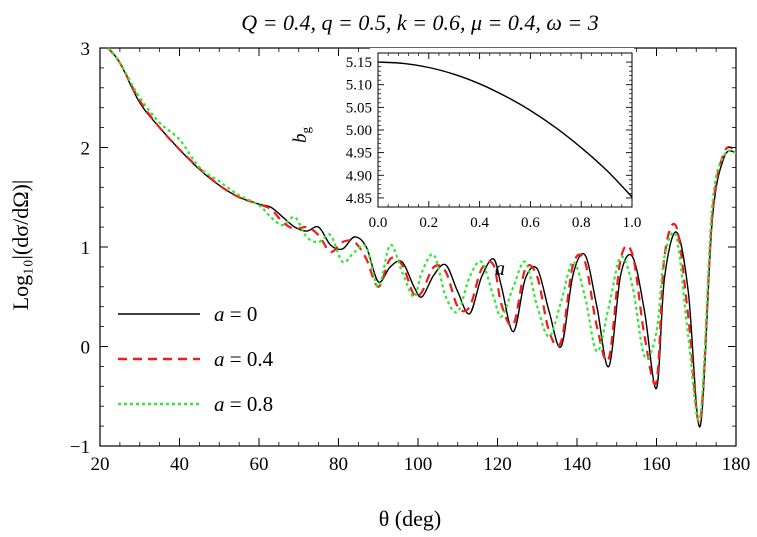 The width and height of the screenshot is (757, 537). What do you see at coordinates (301, 135) in the screenshot?
I see `inset-y-axis-title: bg` at bounding box center [301, 135].